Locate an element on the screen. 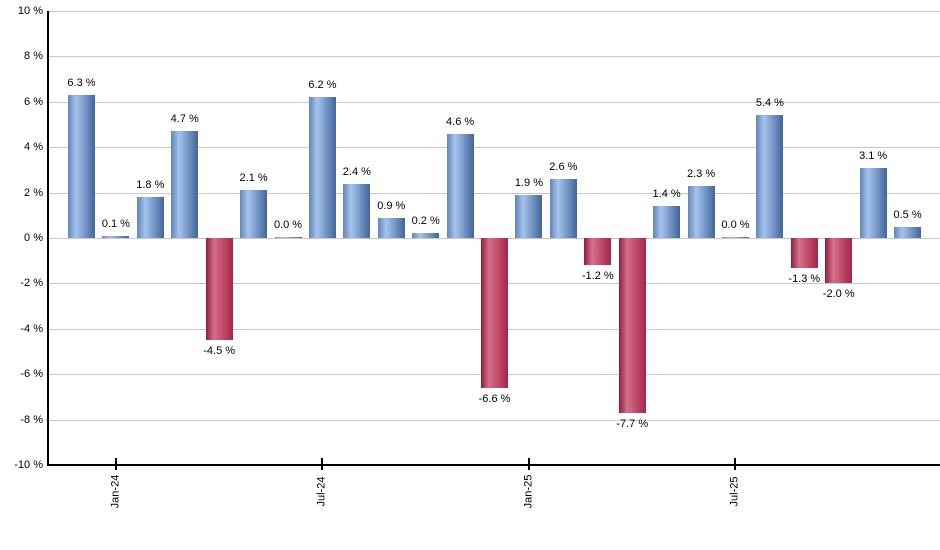 Image resolution: width=940 pixels, height=550 pixels. y-axis-tick-label: 2 % is located at coordinates (33, 192).